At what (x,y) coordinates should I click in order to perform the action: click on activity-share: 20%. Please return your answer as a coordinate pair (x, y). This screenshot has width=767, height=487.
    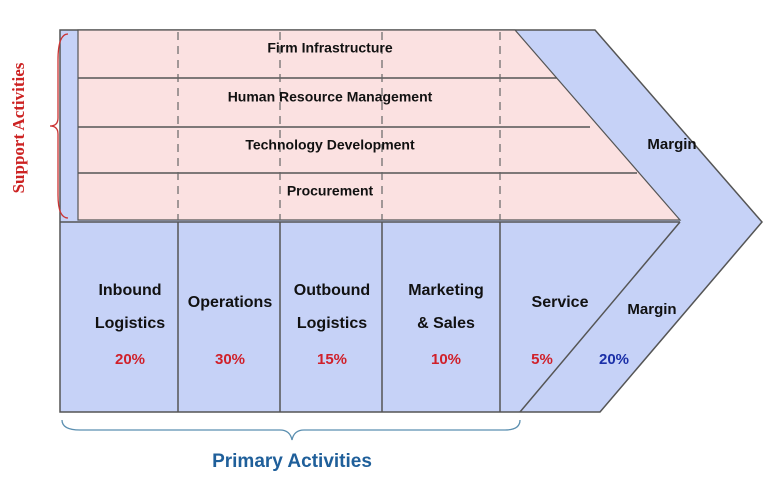
    Looking at the image, I should click on (130, 359).